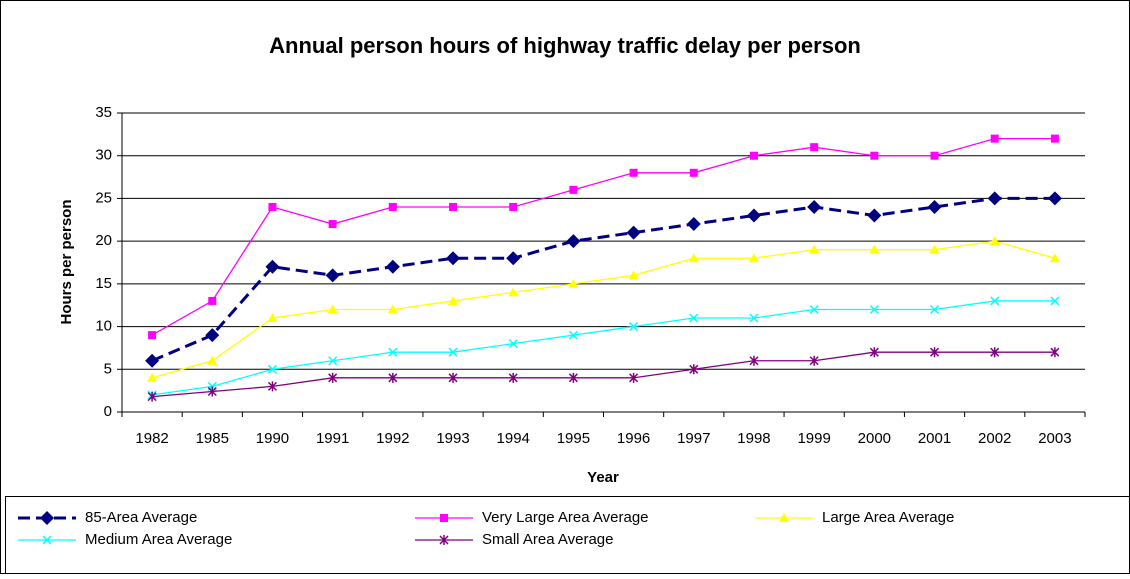 The width and height of the screenshot is (1130, 579). I want to click on x-tick-label: 1998, so click(753, 438).